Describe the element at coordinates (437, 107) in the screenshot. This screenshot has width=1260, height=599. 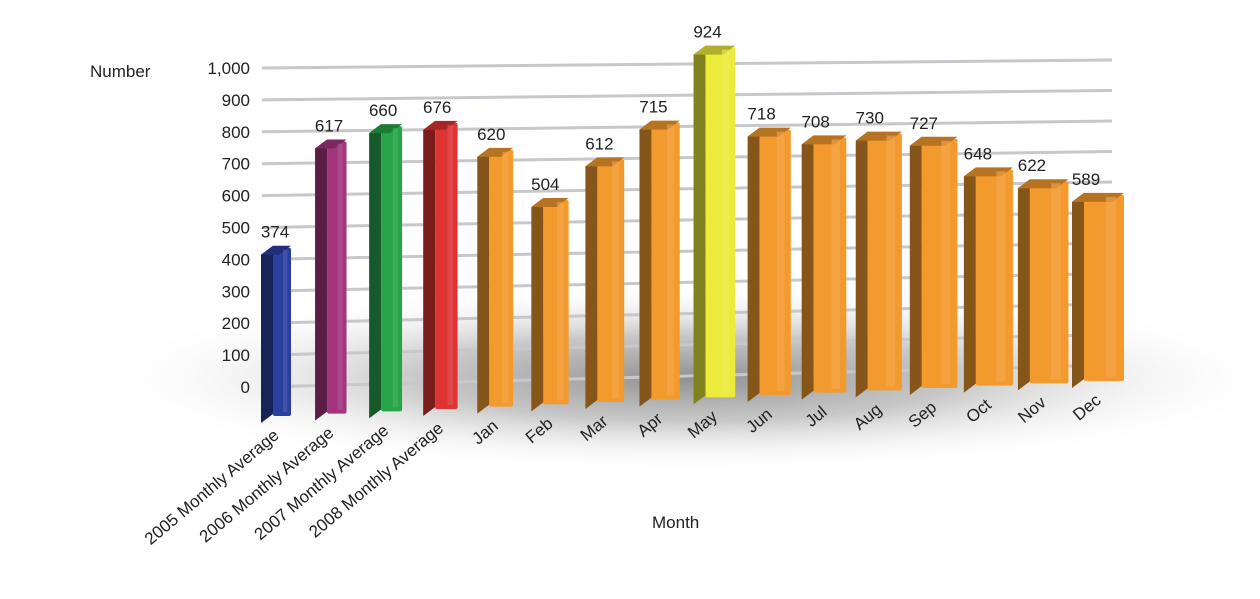
I see `data-label: 676` at that location.